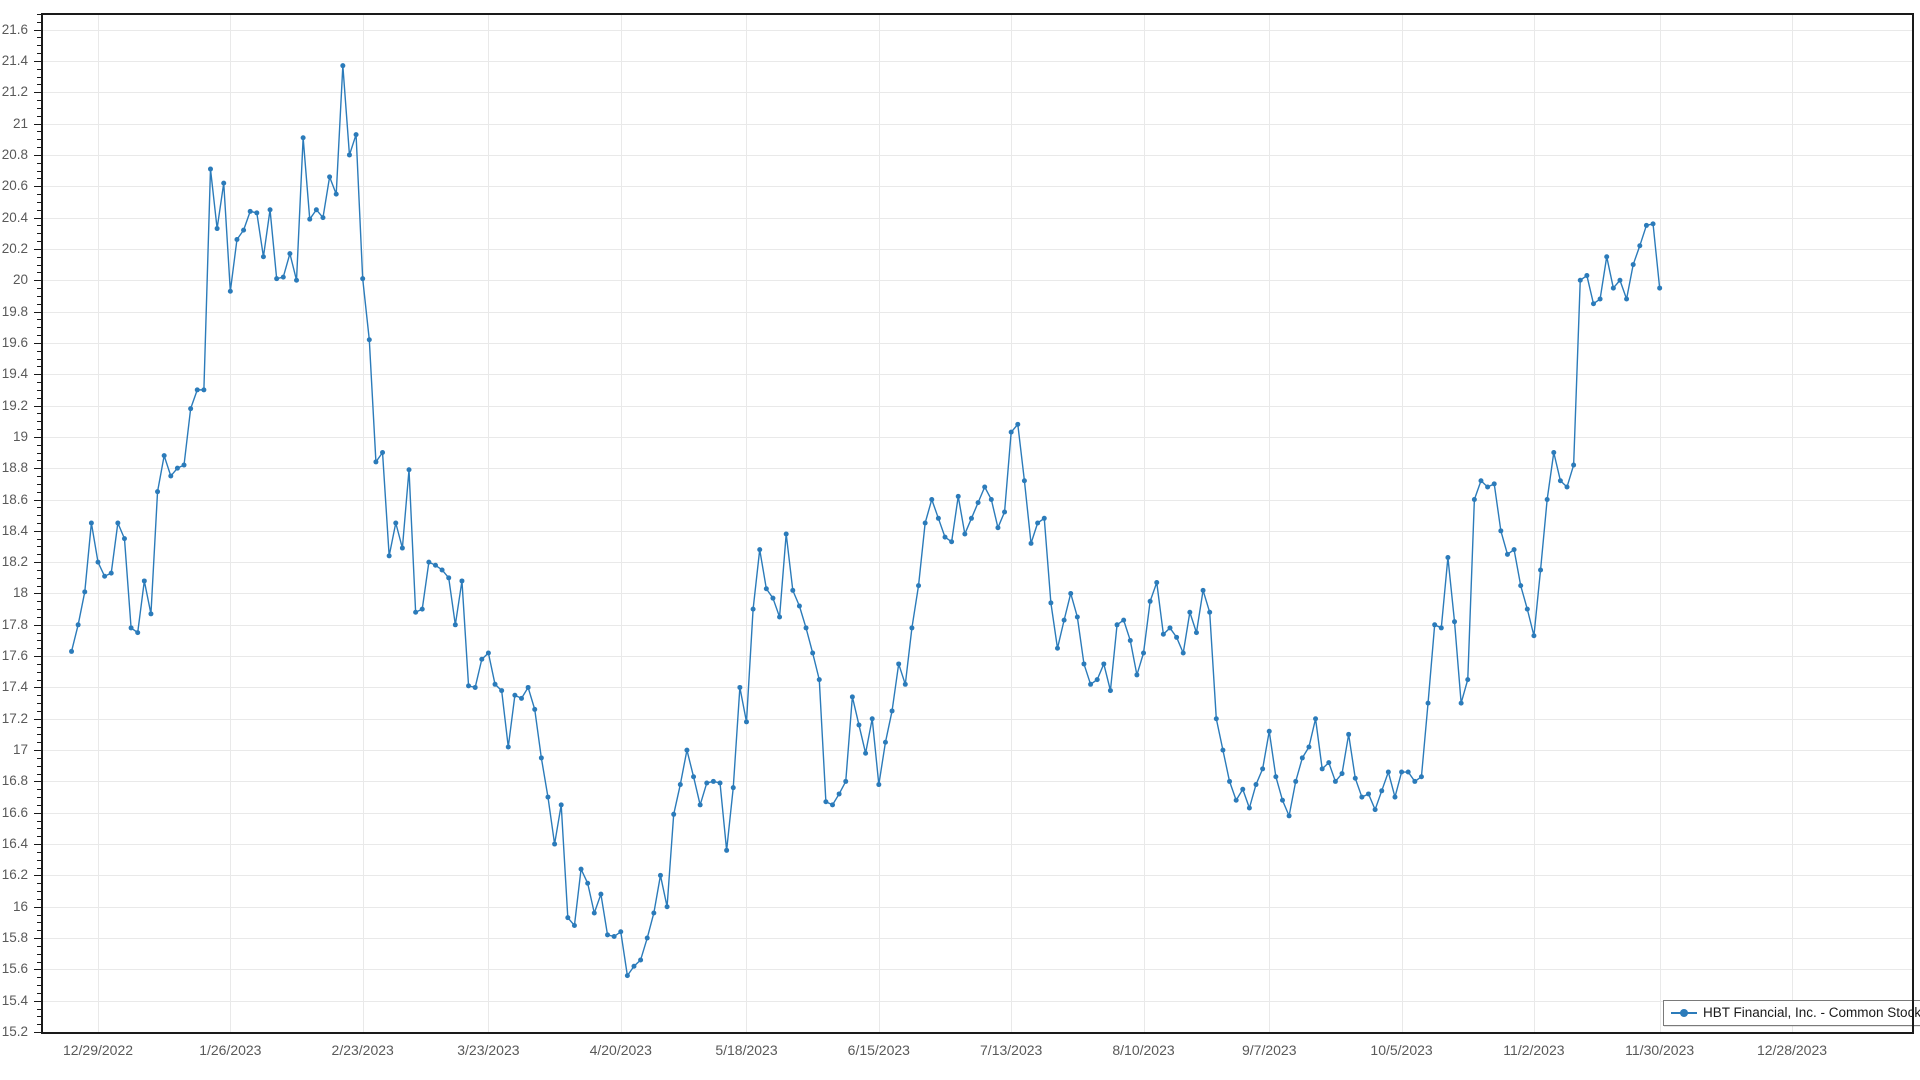  What do you see at coordinates (14, 1000) in the screenshot?
I see `y-axis-tick-label: 15.4` at bounding box center [14, 1000].